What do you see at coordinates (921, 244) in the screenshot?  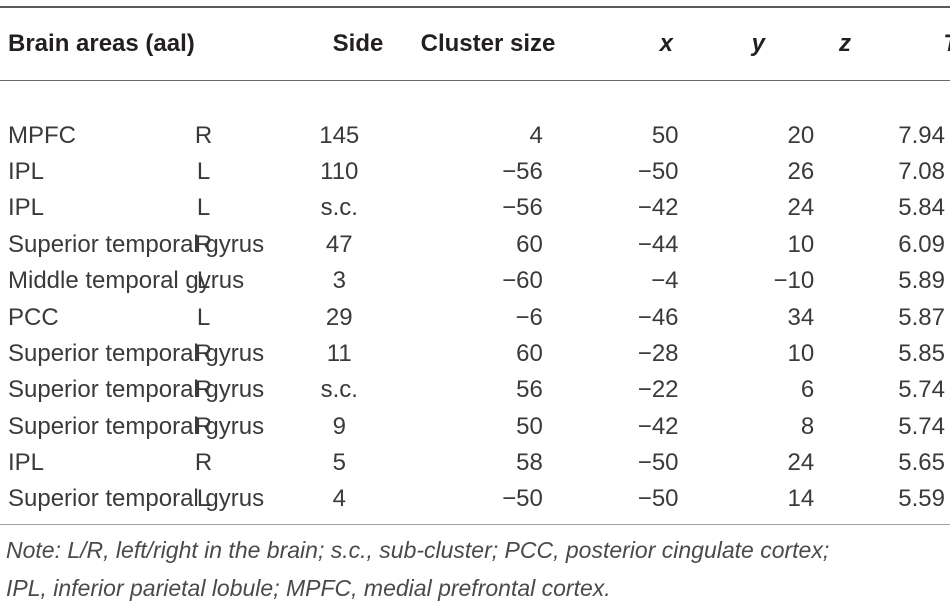 I see `cell-t: 6.09` at bounding box center [921, 244].